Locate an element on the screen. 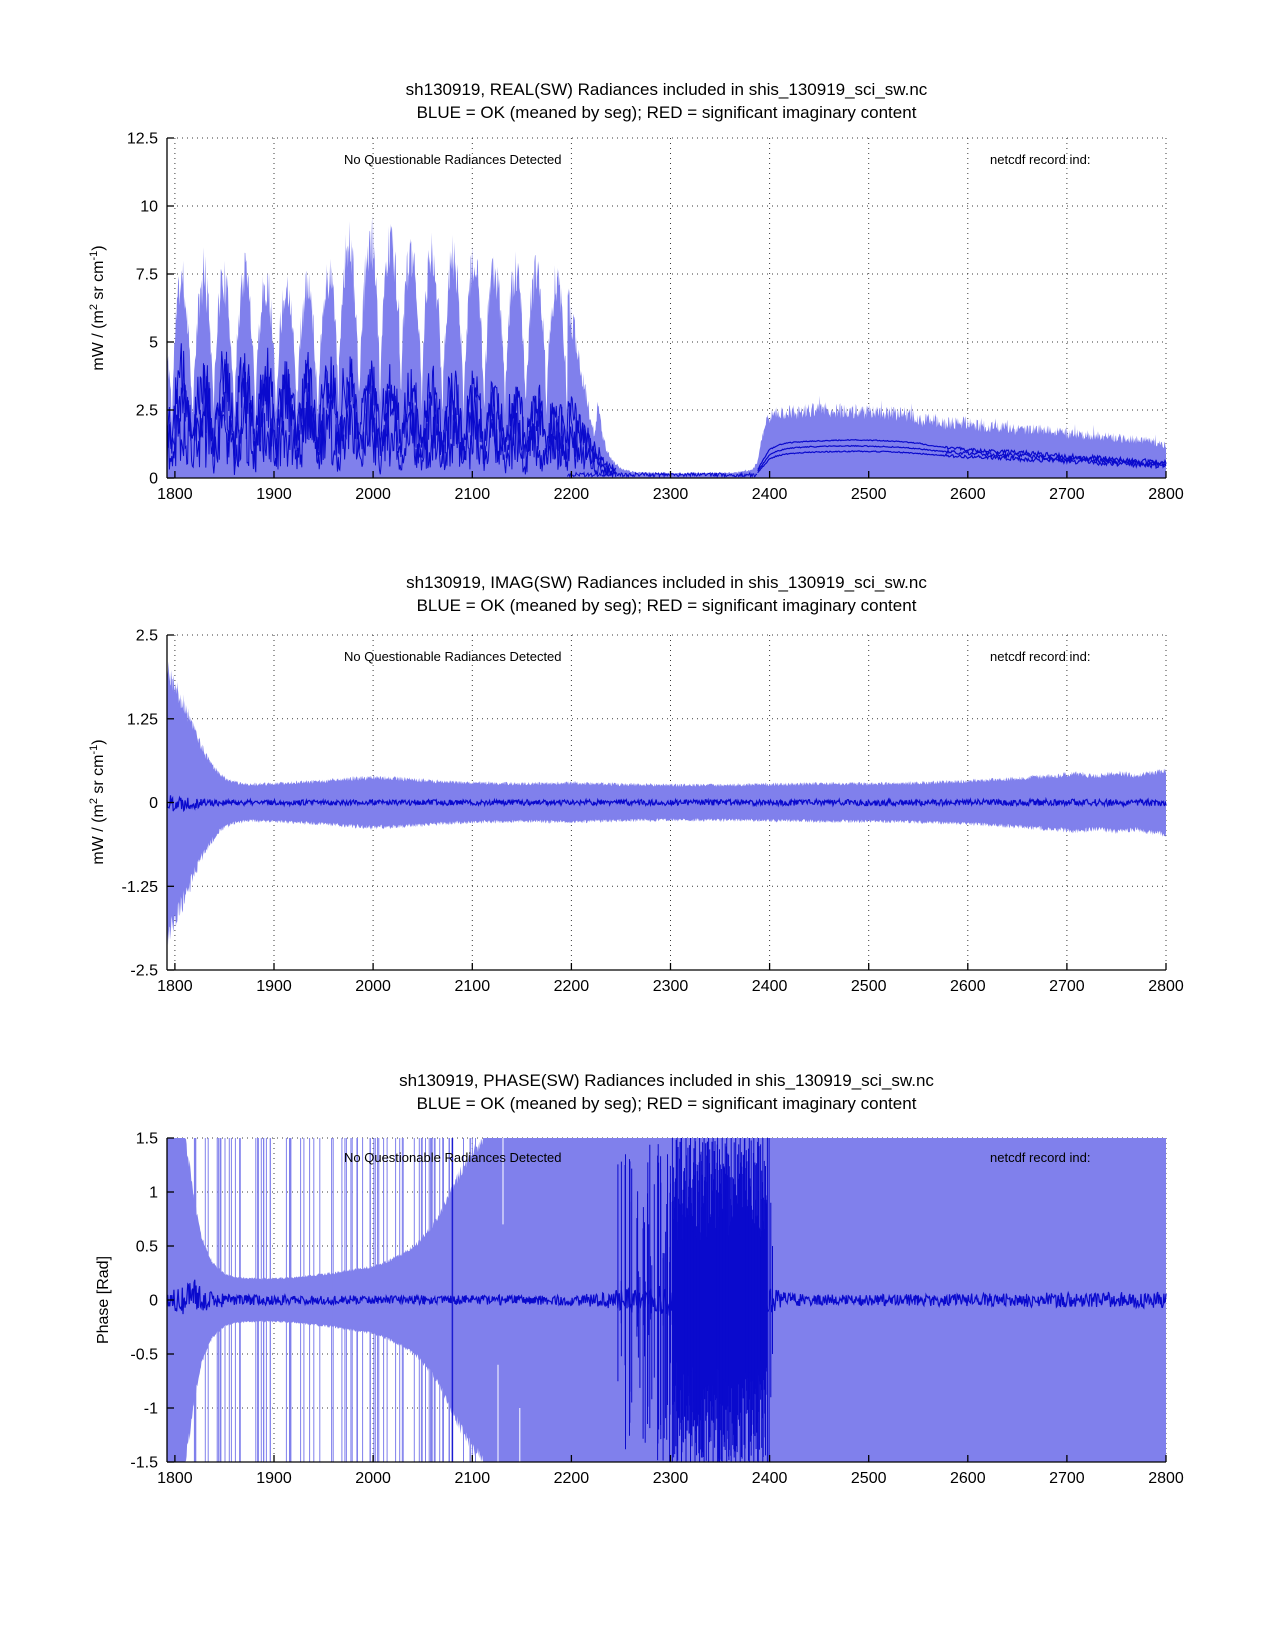 This screenshot has width=1275, height=1650. y-tick-label: -2.5 is located at coordinates (144, 971).